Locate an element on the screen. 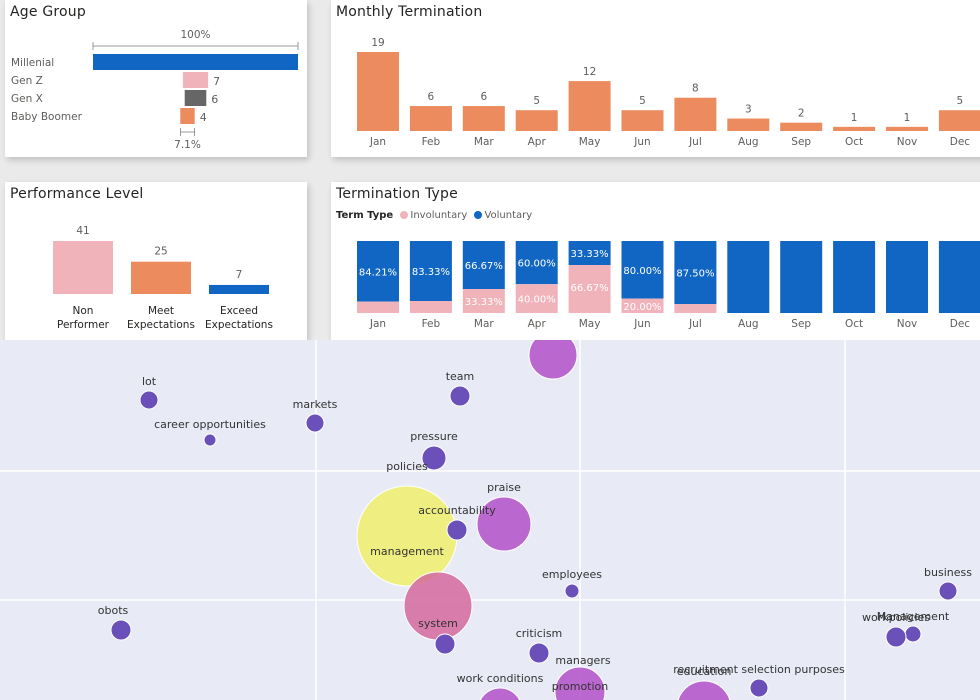 The height and width of the screenshot is (700, 980). legend-voluntary-label: Voluntary is located at coordinates (508, 215).